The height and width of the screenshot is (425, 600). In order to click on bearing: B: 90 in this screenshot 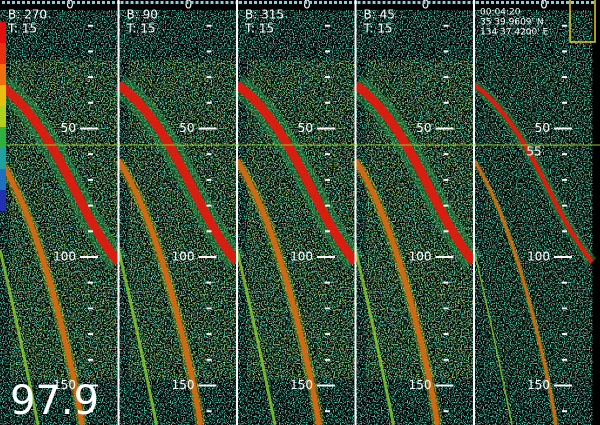, I will do `click(142, 15)`.